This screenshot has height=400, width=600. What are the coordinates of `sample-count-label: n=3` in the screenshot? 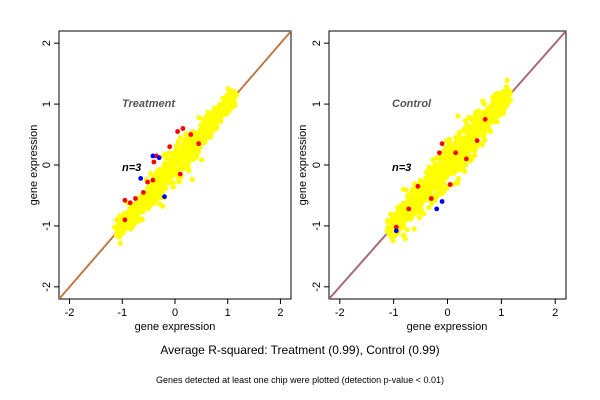 It's located at (401, 168).